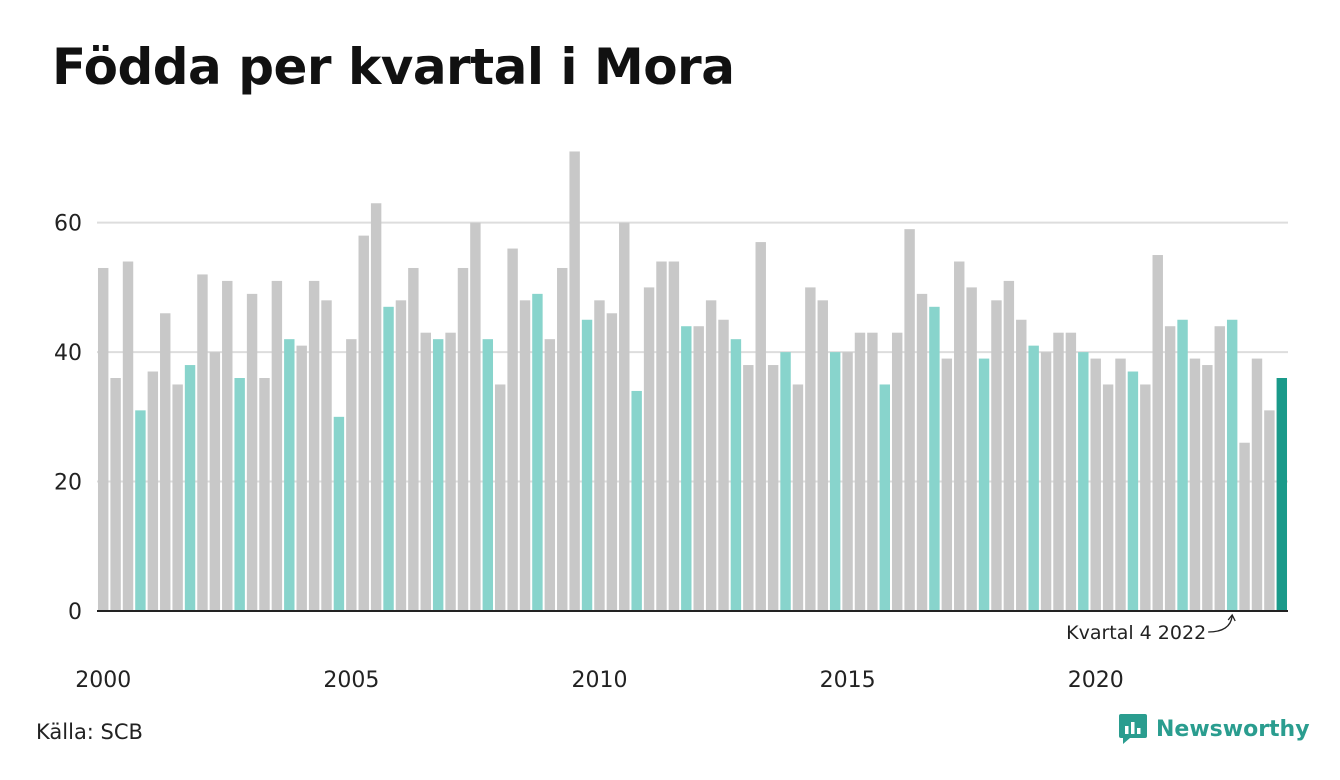 This screenshot has height=780, width=1340. I want to click on x-tick-label: 2020, so click(1096, 680).